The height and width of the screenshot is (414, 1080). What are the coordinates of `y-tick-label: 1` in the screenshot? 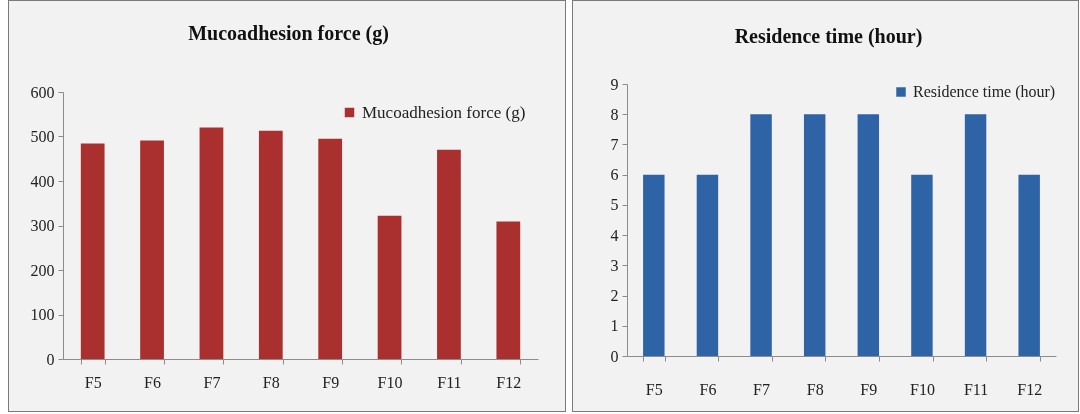 It's located at (614, 326).